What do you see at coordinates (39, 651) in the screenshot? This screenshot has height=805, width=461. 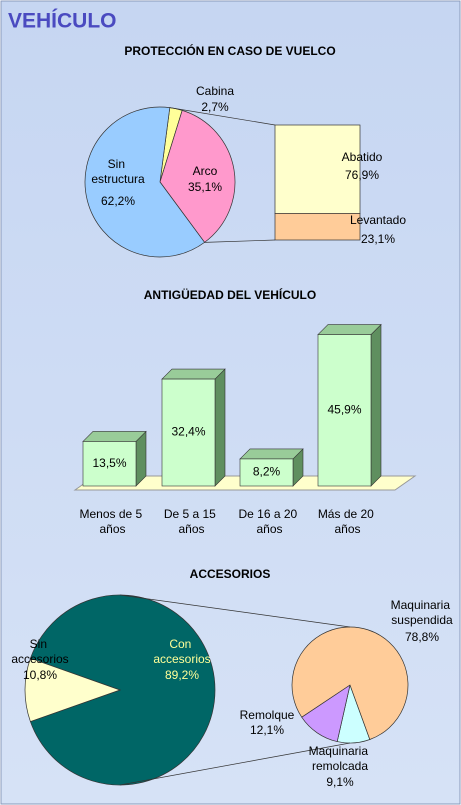 I see `slice-label: Sin accesorios` at bounding box center [39, 651].